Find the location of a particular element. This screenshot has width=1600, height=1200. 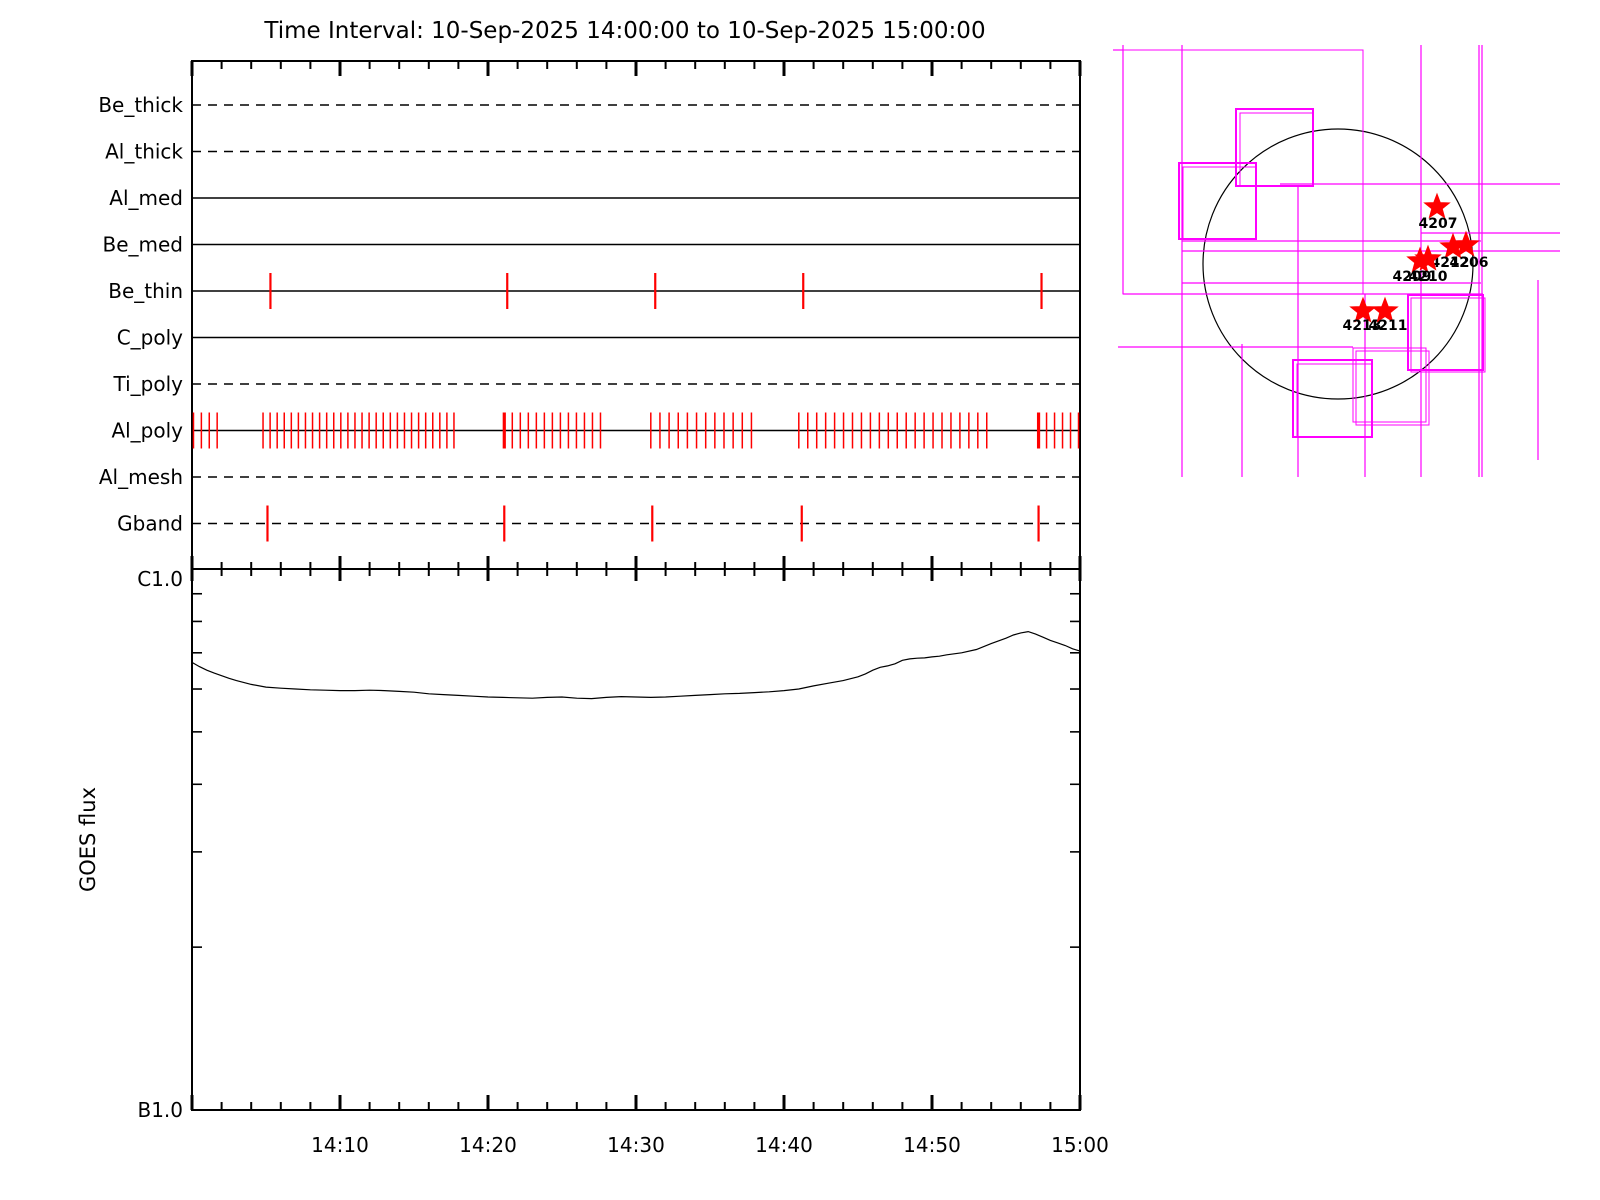

goes-flux-curve is located at coordinates (636, 665).